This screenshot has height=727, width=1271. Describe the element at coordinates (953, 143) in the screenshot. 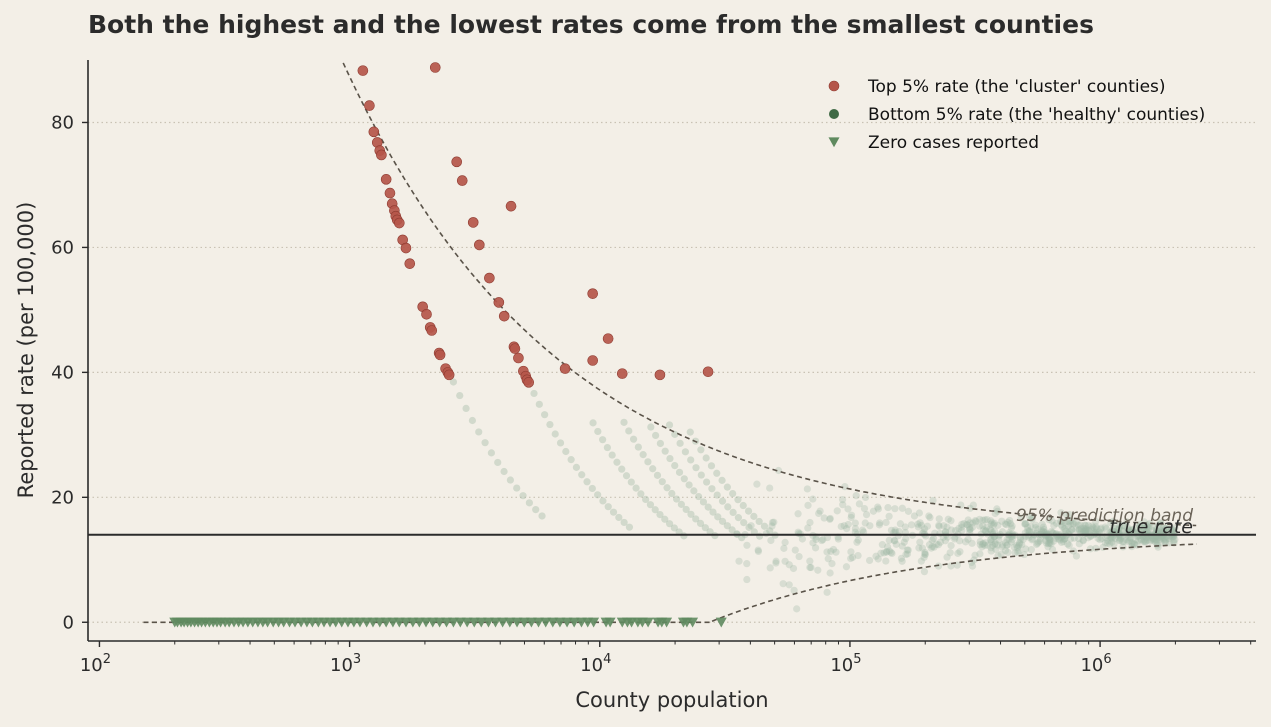

I see `legend-label: Zero cases reported` at that location.